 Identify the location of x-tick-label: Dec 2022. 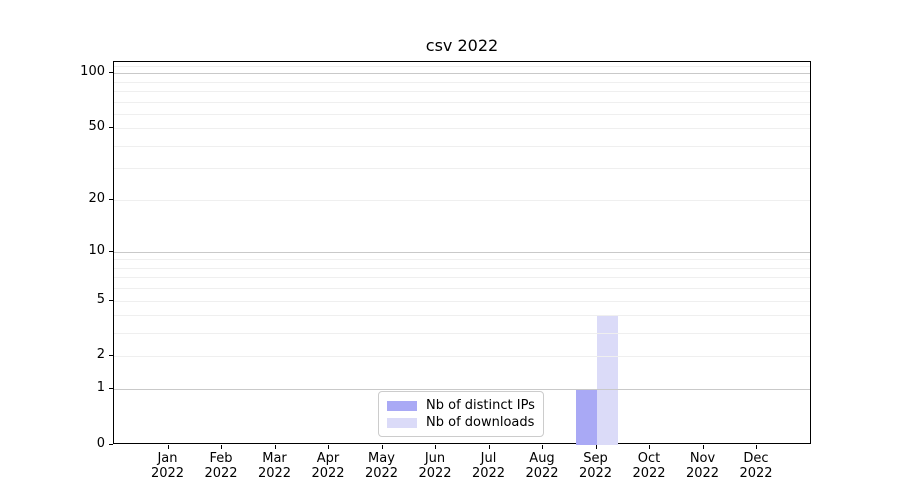
(756, 466).